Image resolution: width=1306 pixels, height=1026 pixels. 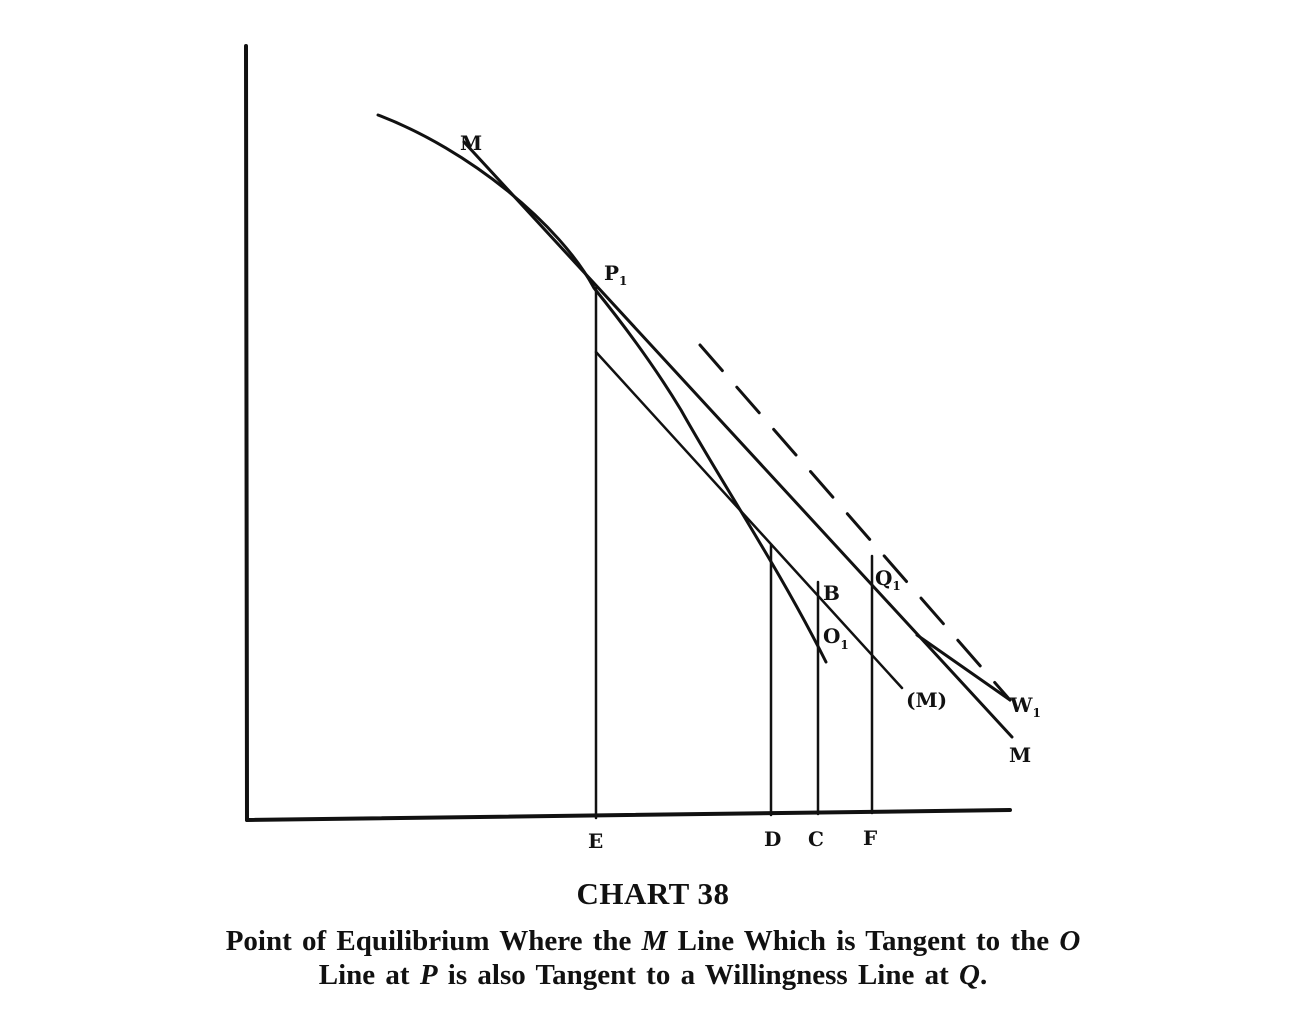 I want to click on m-parallel-line, so click(x=749, y=520).